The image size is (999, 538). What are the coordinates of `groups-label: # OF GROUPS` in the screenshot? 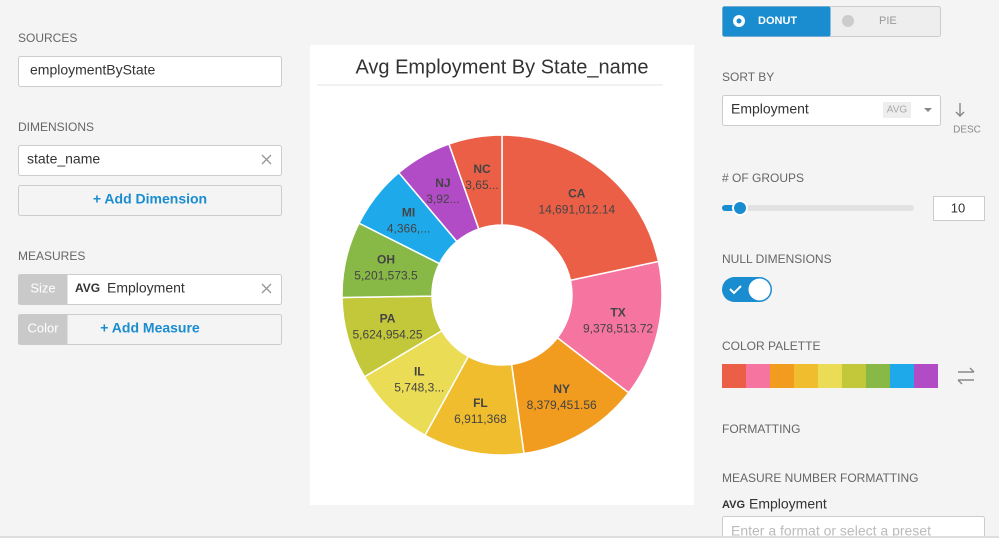 It's located at (763, 178).